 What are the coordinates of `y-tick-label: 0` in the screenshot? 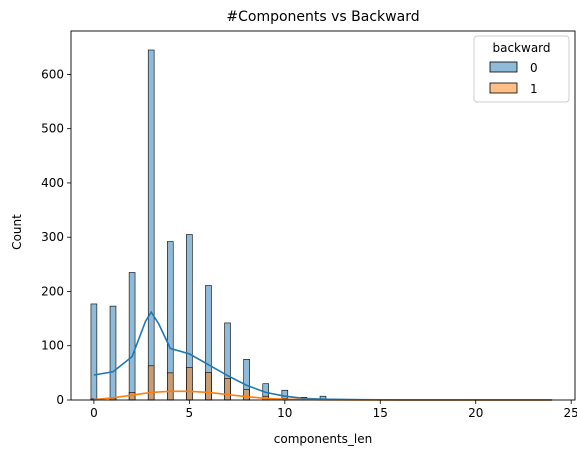 It's located at (60, 400).